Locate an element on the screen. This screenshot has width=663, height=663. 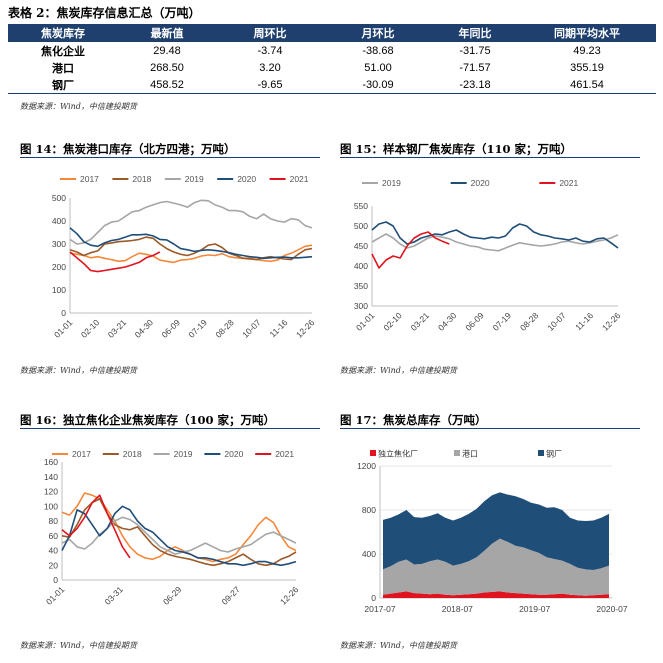
x-tick-label: 11-16 is located at coordinates (584, 321).